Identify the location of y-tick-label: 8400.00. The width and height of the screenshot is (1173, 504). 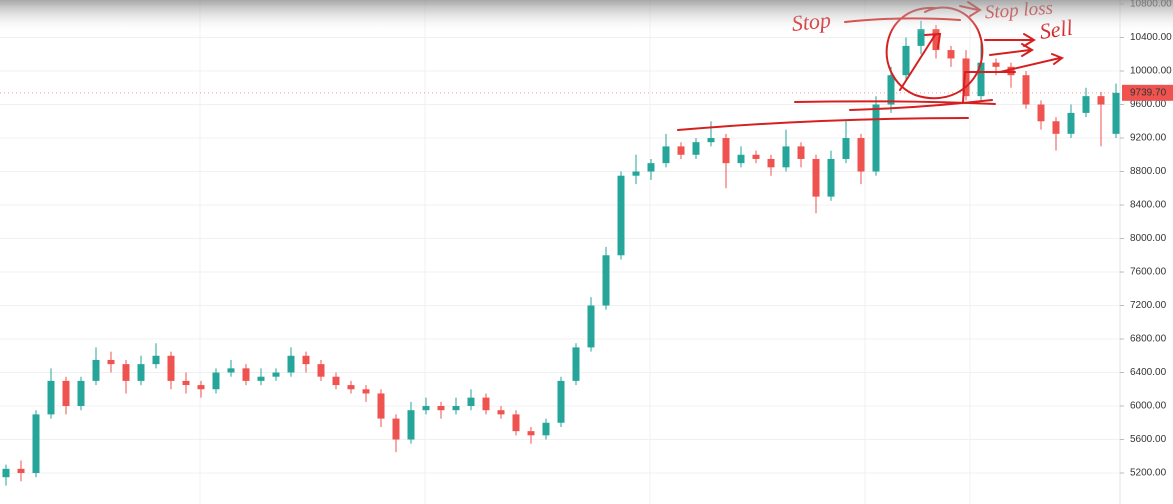
(1148, 205).